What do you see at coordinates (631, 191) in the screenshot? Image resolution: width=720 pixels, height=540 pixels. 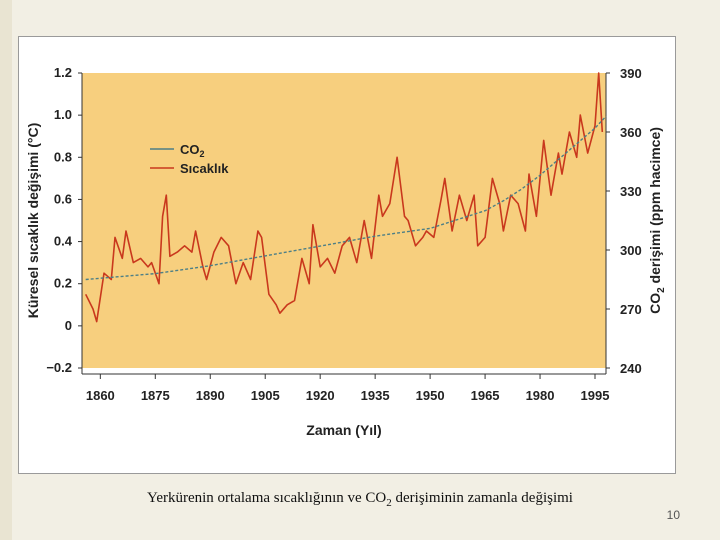 I see `right-tick-label: 330` at bounding box center [631, 191].